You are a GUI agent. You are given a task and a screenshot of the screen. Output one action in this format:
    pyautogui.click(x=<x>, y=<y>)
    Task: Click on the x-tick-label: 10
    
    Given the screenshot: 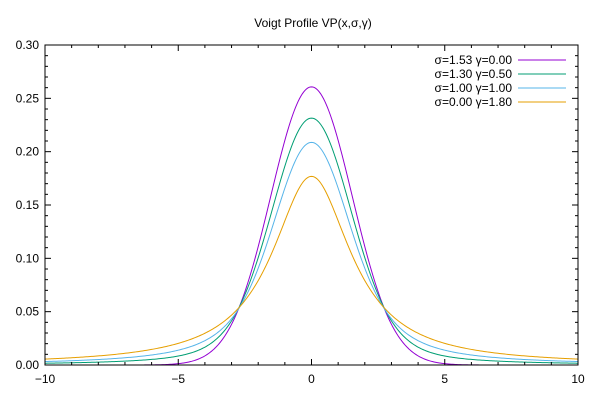 What is the action you would take?
    pyautogui.click(x=578, y=379)
    